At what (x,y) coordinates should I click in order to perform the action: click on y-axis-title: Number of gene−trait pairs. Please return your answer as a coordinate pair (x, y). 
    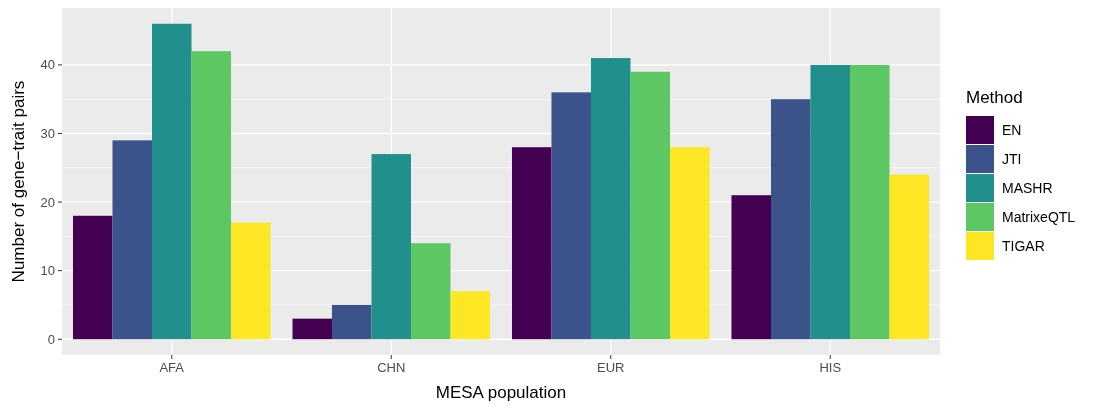
    Looking at the image, I should click on (18, 181).